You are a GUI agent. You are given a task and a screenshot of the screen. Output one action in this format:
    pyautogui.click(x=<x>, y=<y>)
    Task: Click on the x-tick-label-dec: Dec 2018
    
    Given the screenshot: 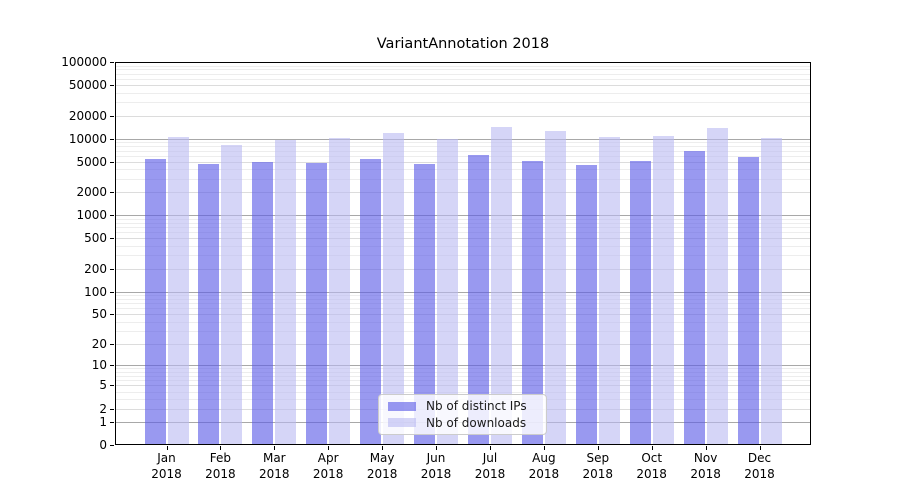 What is the action you would take?
    pyautogui.click(x=759, y=466)
    